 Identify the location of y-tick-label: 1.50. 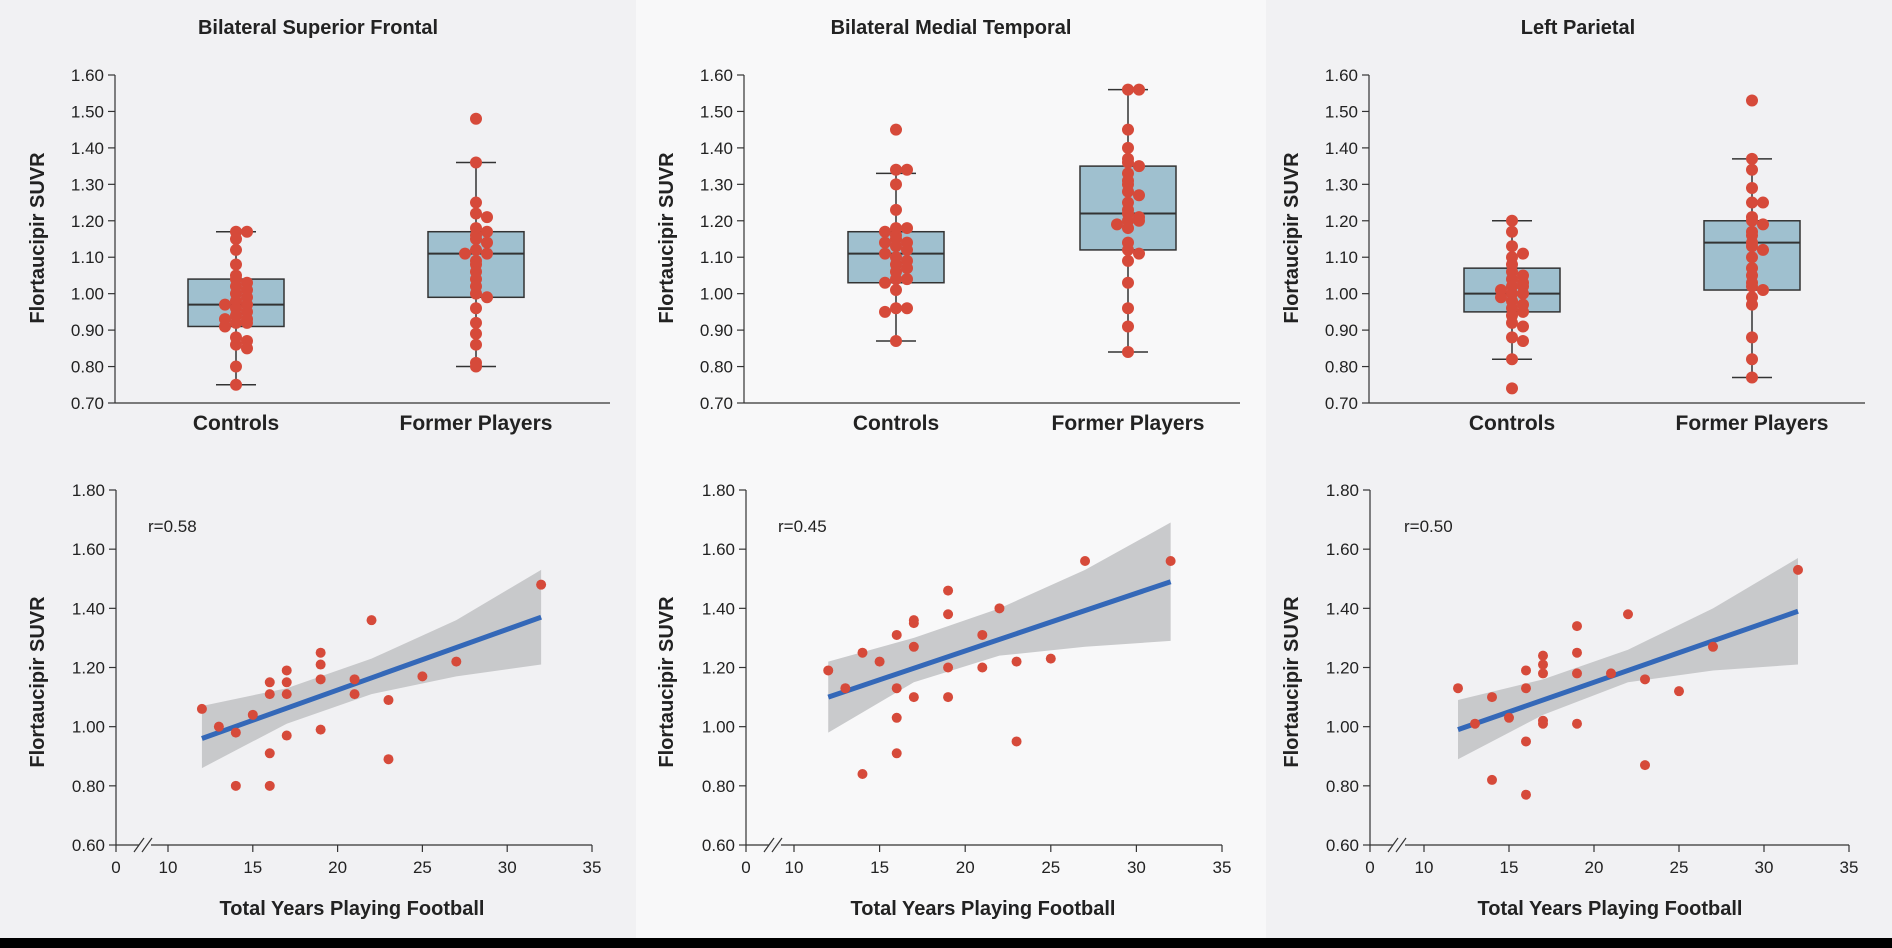
(716, 111).